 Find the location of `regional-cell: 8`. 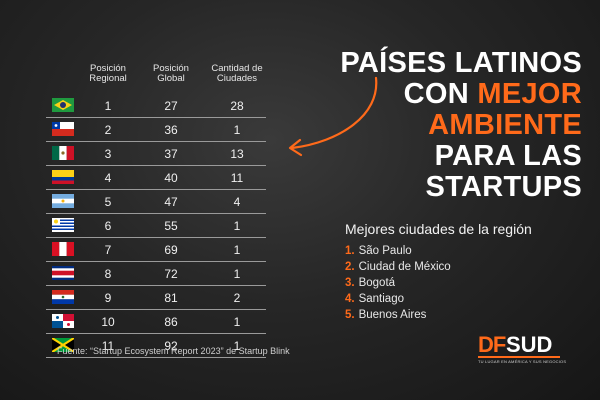

regional-cell: 8 is located at coordinates (108, 274).